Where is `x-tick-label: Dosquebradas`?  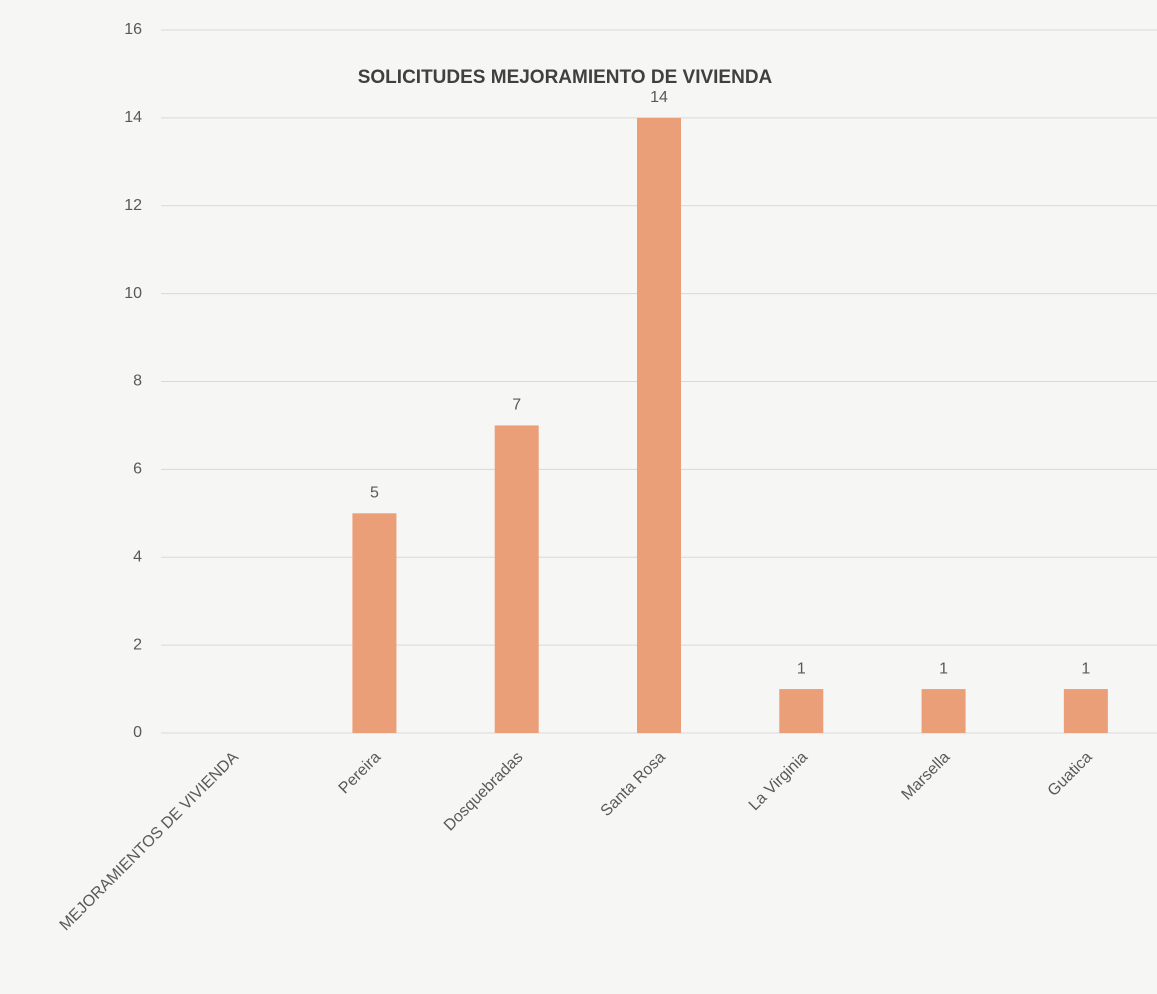 x-tick-label: Dosquebradas is located at coordinates (484, 792).